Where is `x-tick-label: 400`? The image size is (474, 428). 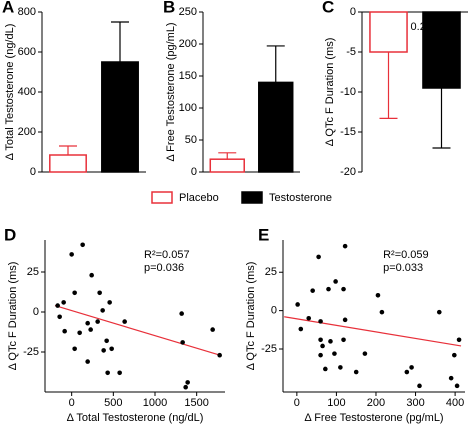 x-tick-label: 400 is located at coordinates (455, 403).